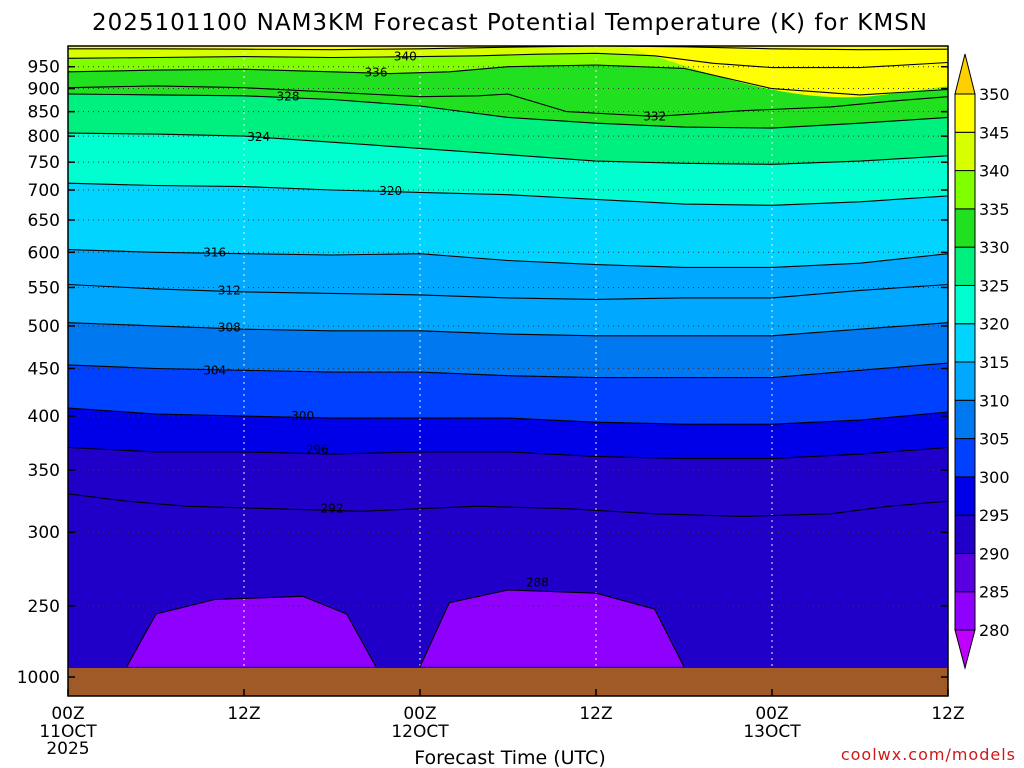  I want to click on y-tick-label-950: 950, so click(44, 68).